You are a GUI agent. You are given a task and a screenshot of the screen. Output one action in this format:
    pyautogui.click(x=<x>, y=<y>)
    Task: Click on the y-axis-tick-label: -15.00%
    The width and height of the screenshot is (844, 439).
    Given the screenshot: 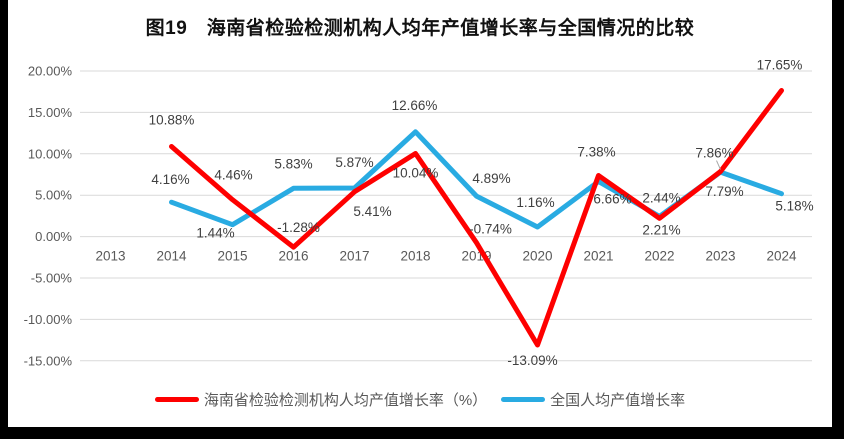 What is the action you would take?
    pyautogui.click(x=48, y=360)
    